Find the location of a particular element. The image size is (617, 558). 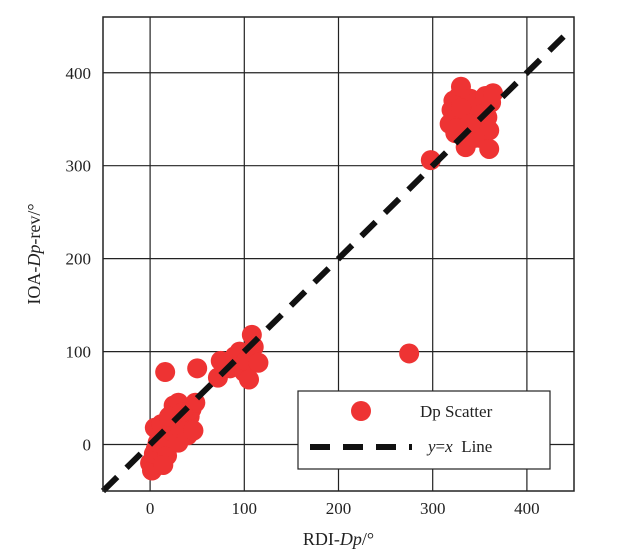

y-tick-label: 200 is located at coordinates (79, 259).